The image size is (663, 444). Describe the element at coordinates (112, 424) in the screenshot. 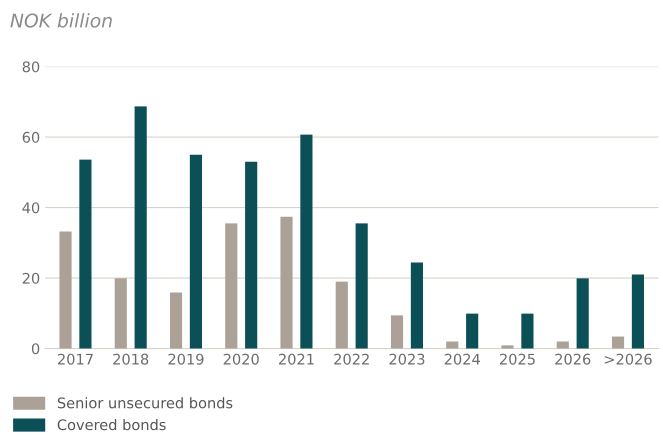

I see `legend-label: Covered bonds` at that location.